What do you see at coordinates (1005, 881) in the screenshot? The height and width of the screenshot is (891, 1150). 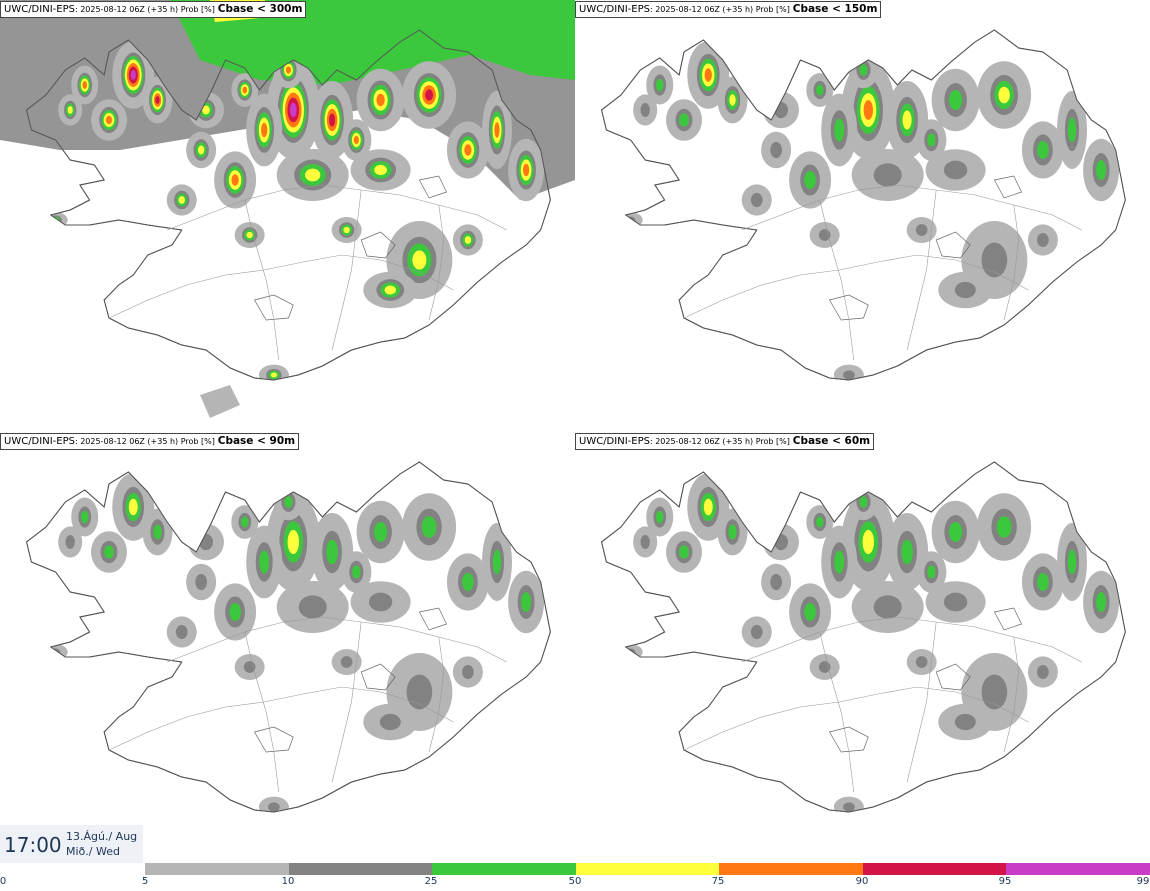 I see `legend-tick-label: 95` at bounding box center [1005, 881].